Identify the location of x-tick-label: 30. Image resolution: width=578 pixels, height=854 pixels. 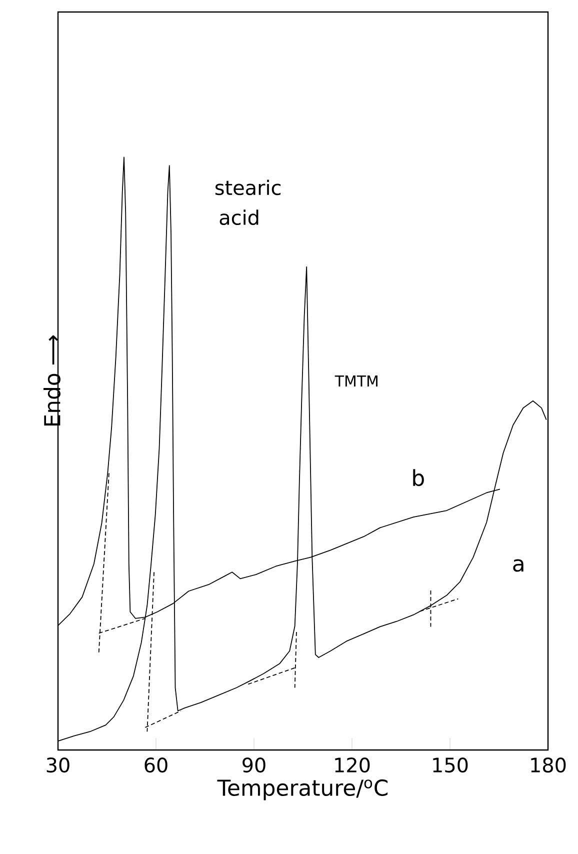
(58, 765).